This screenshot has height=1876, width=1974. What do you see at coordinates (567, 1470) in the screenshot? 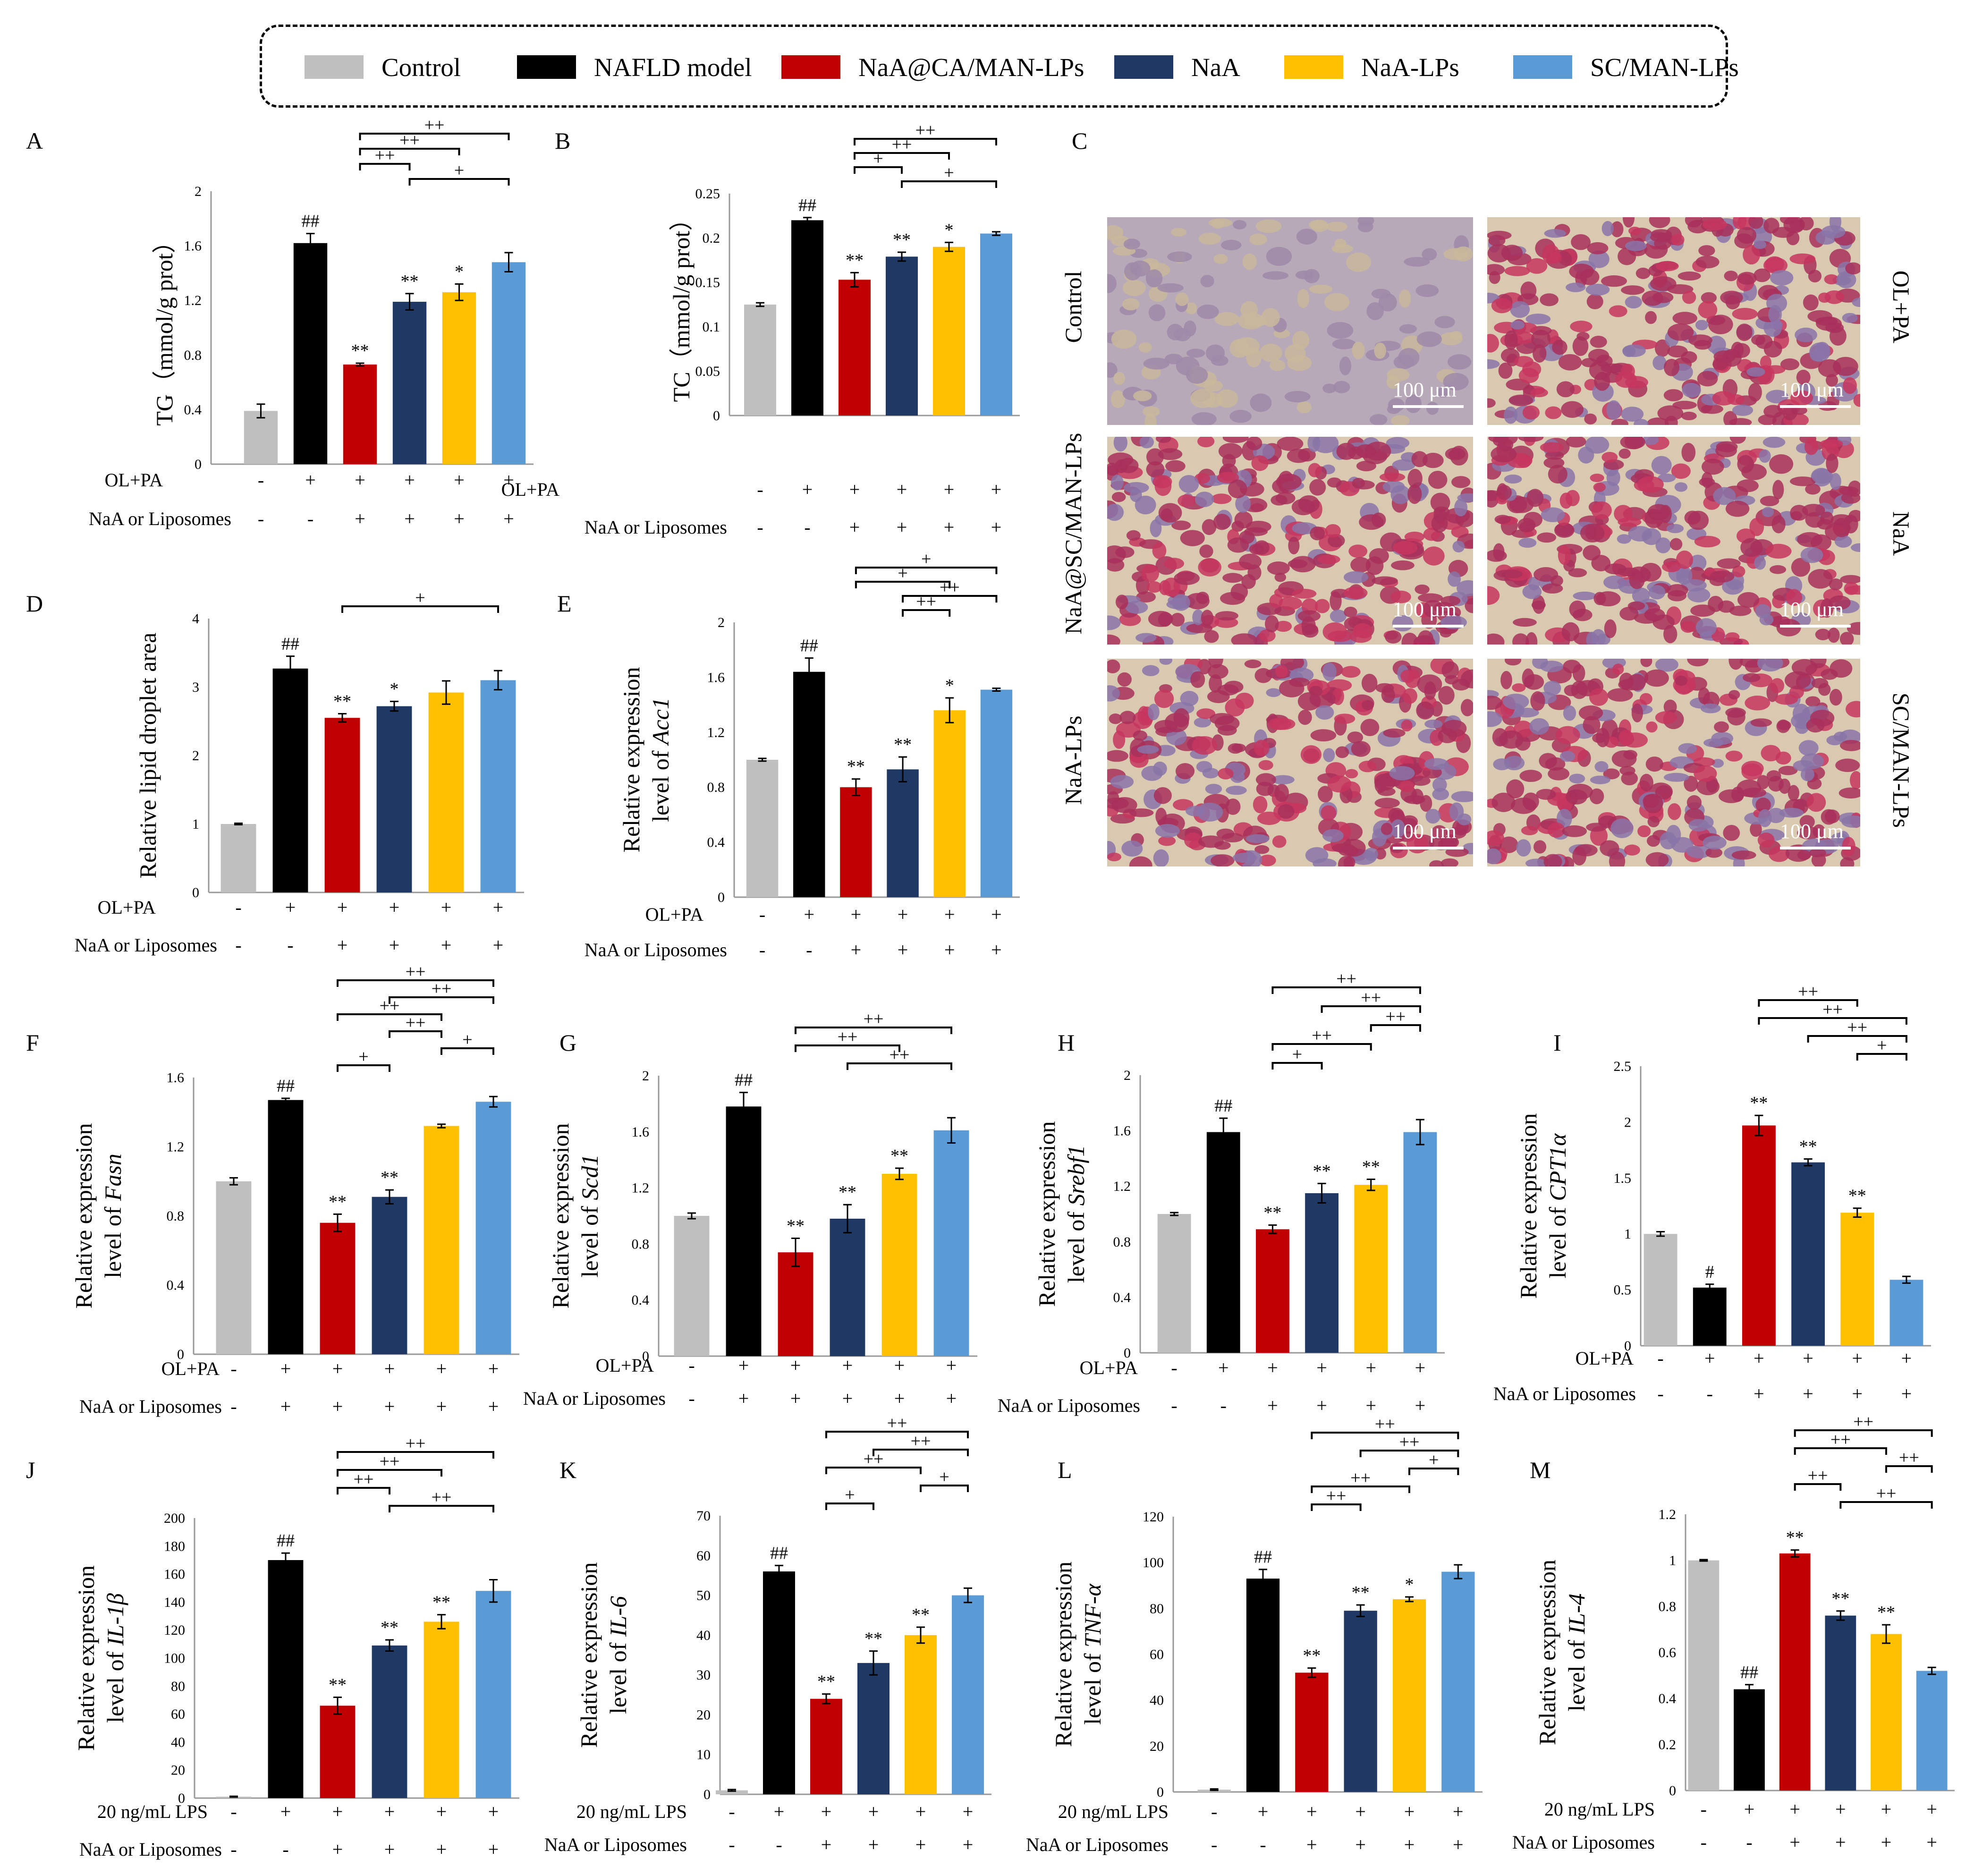
I see `panel-letter: K` at bounding box center [567, 1470].